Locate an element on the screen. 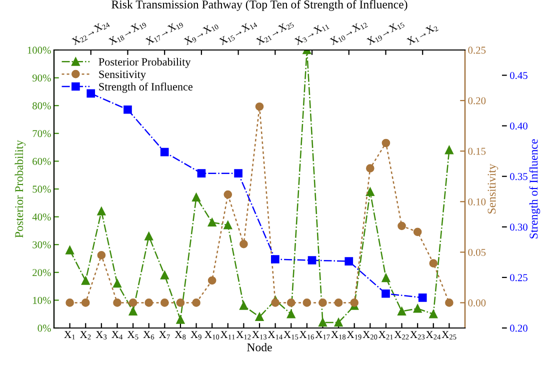 The image size is (550, 374). x-tick-label: X$_{5}$ is located at coordinates (132, 335).